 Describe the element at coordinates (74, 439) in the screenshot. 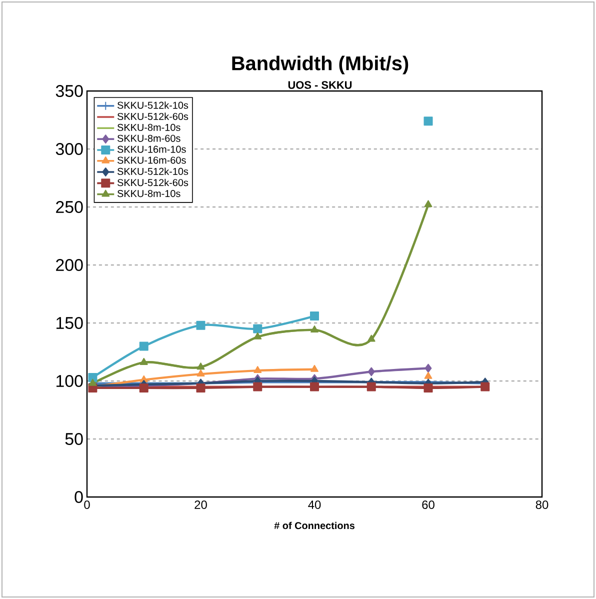

I see `y-tick-label: 50` at that location.